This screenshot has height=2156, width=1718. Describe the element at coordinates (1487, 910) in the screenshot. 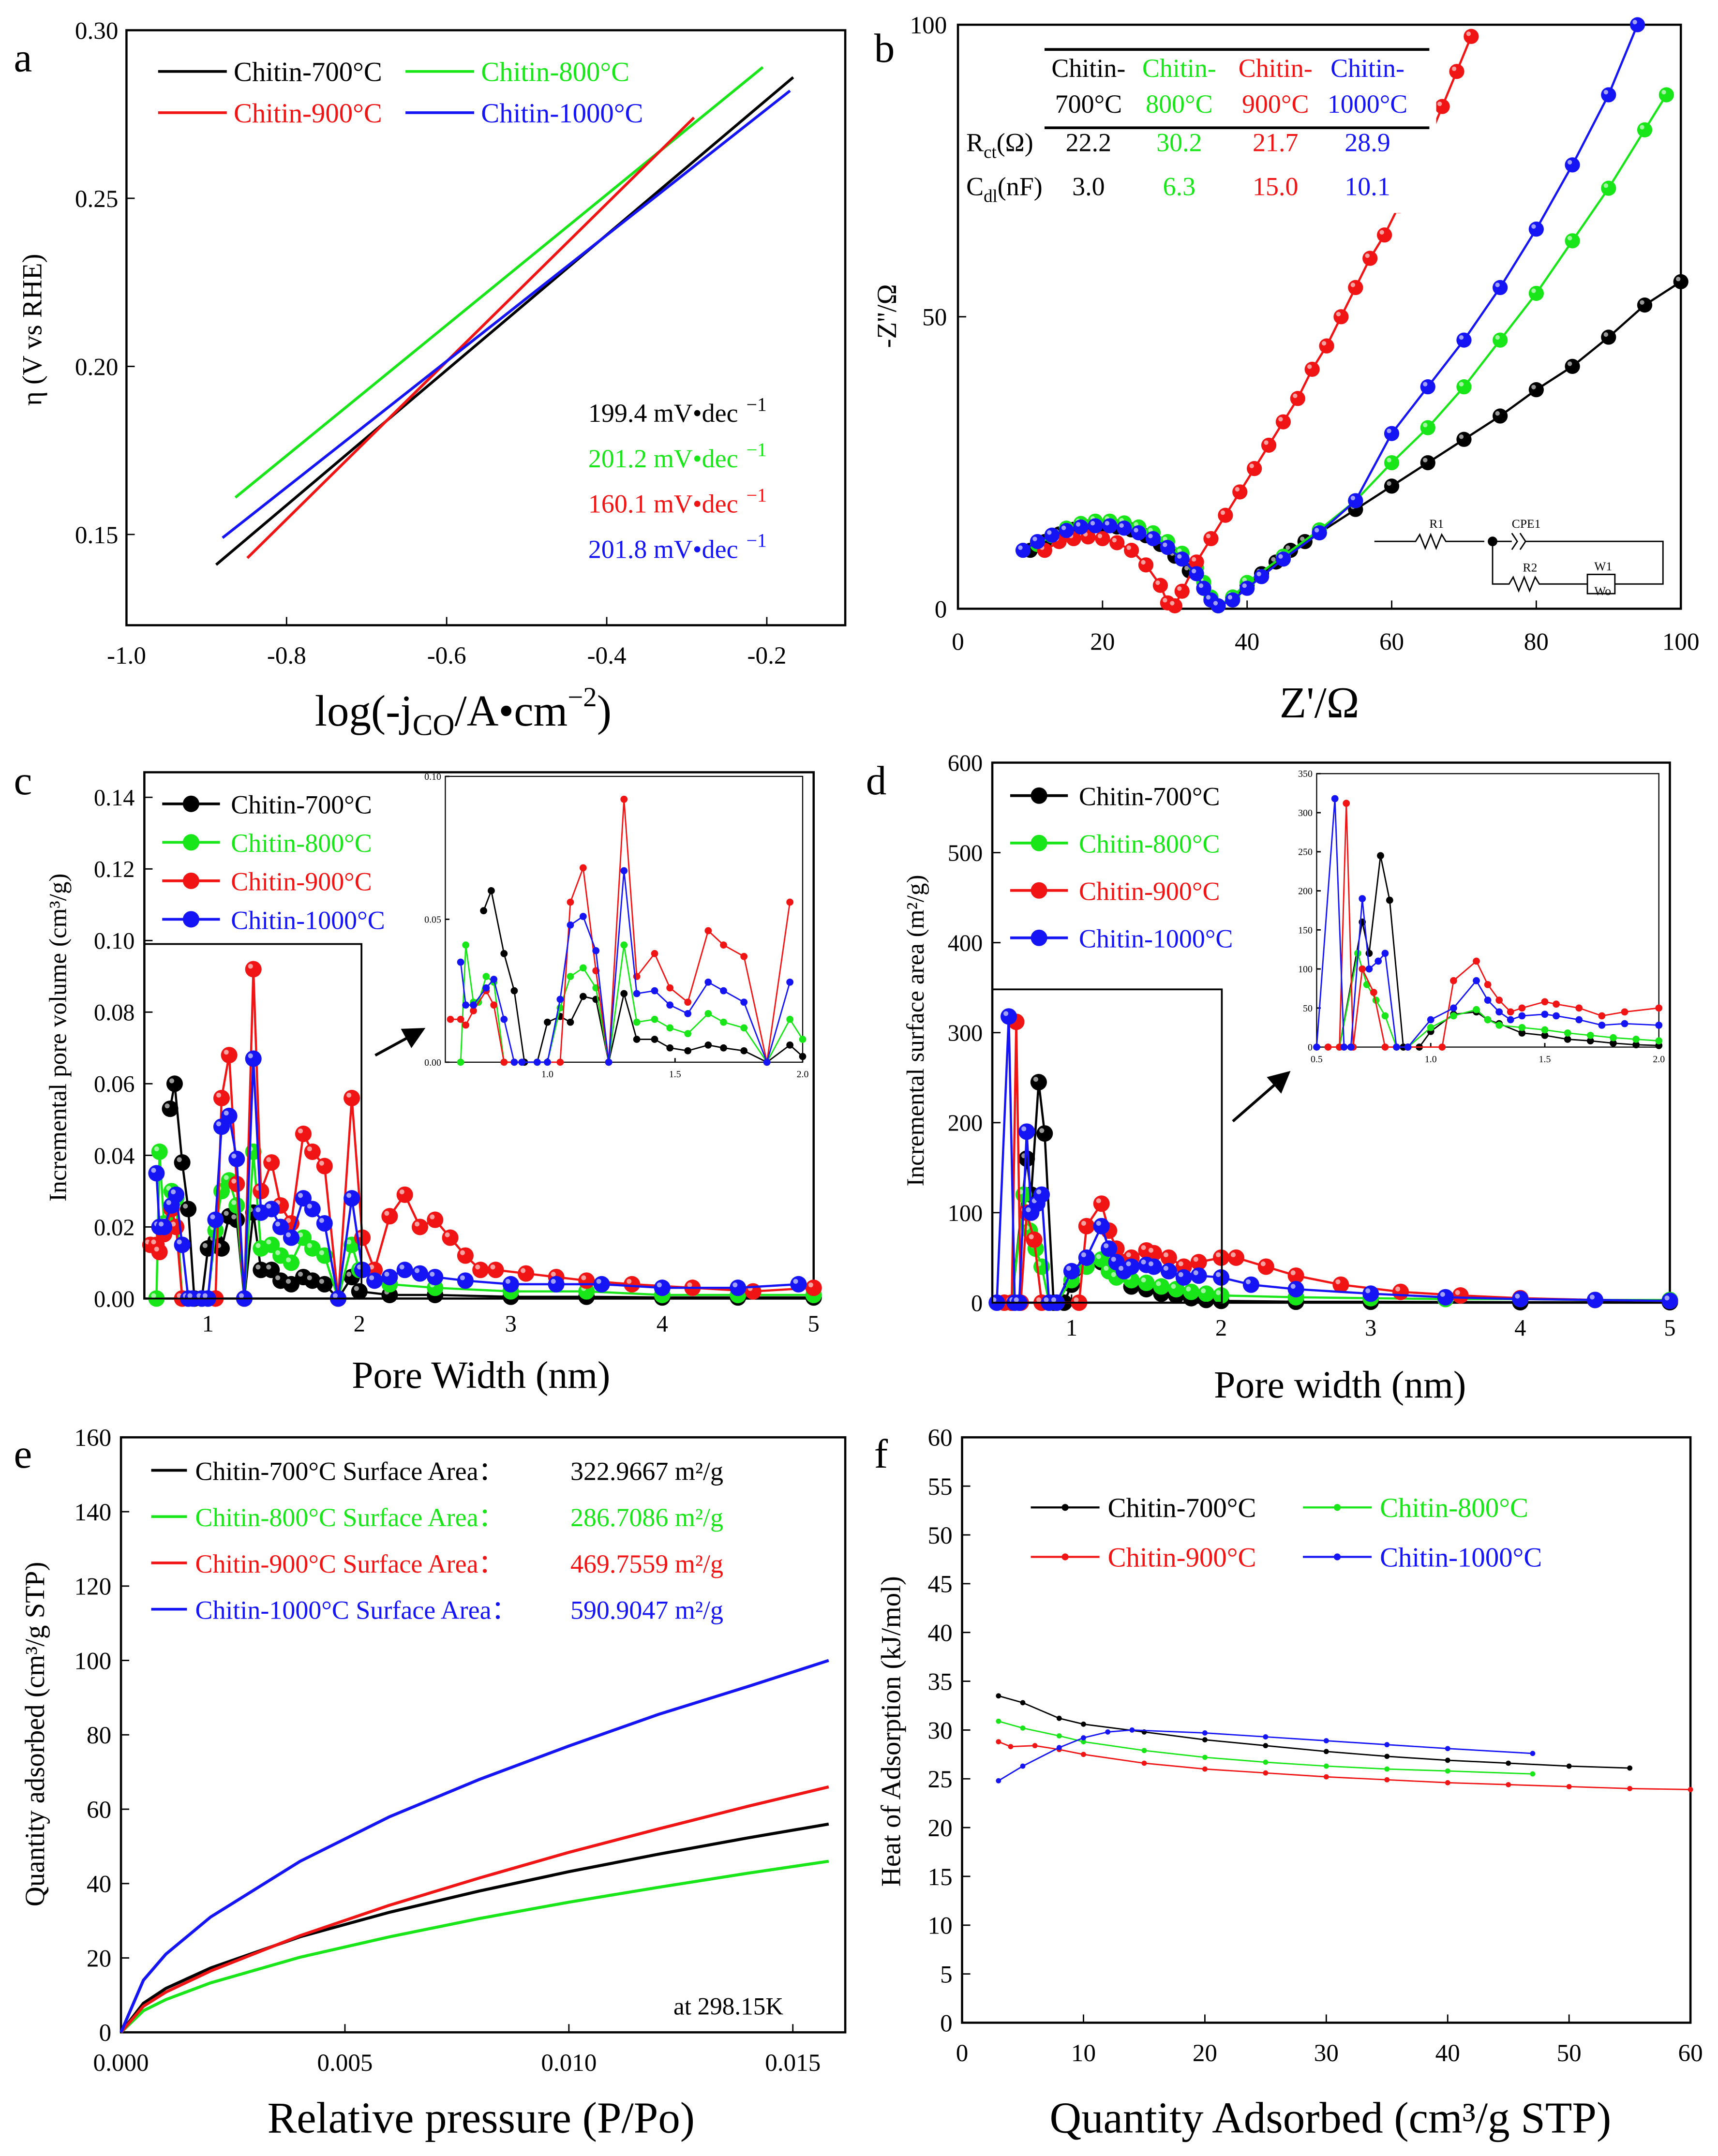

I see `plot-frame` at that location.